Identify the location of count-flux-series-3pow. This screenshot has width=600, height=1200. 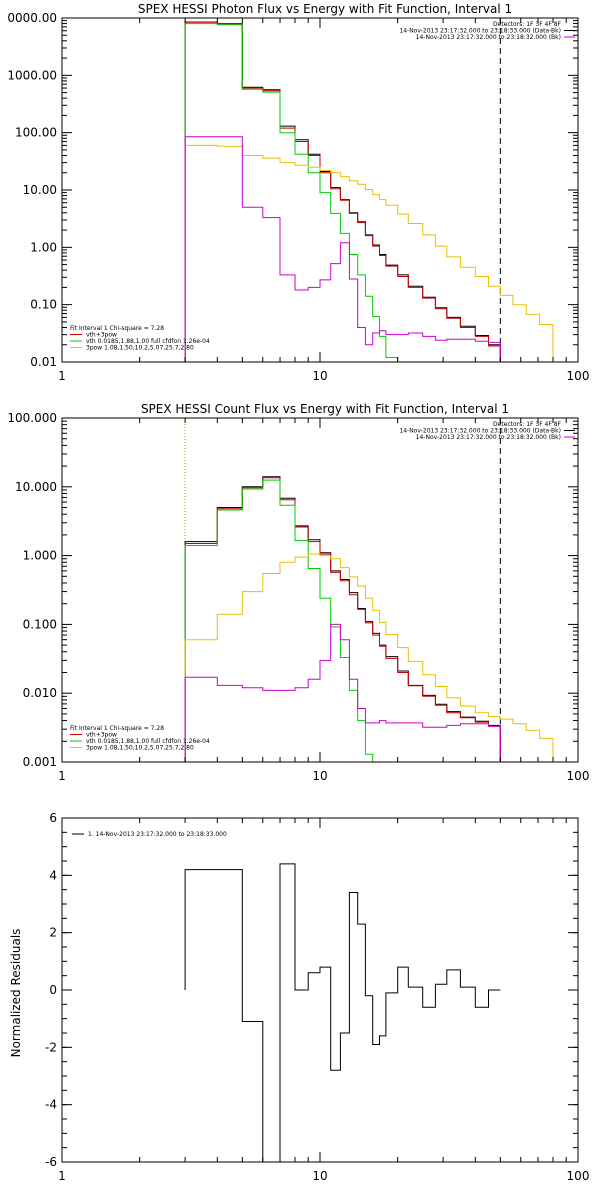
(369, 657).